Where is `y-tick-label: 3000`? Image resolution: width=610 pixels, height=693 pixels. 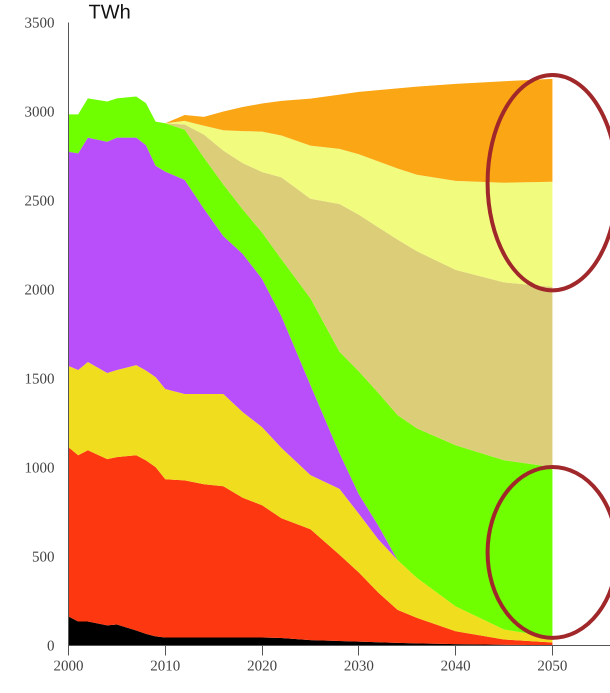
y-tick-label: 3000 is located at coordinates (39, 112).